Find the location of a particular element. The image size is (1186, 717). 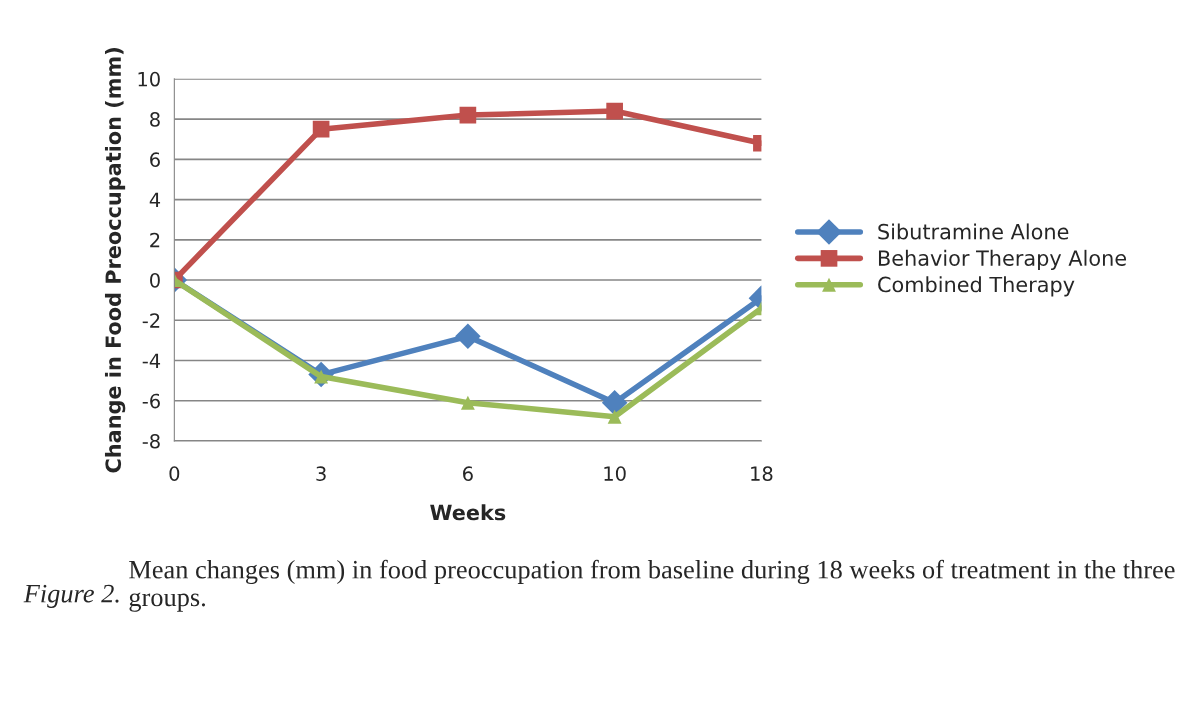

y-tick-label: -6 is located at coordinates (151, 401).